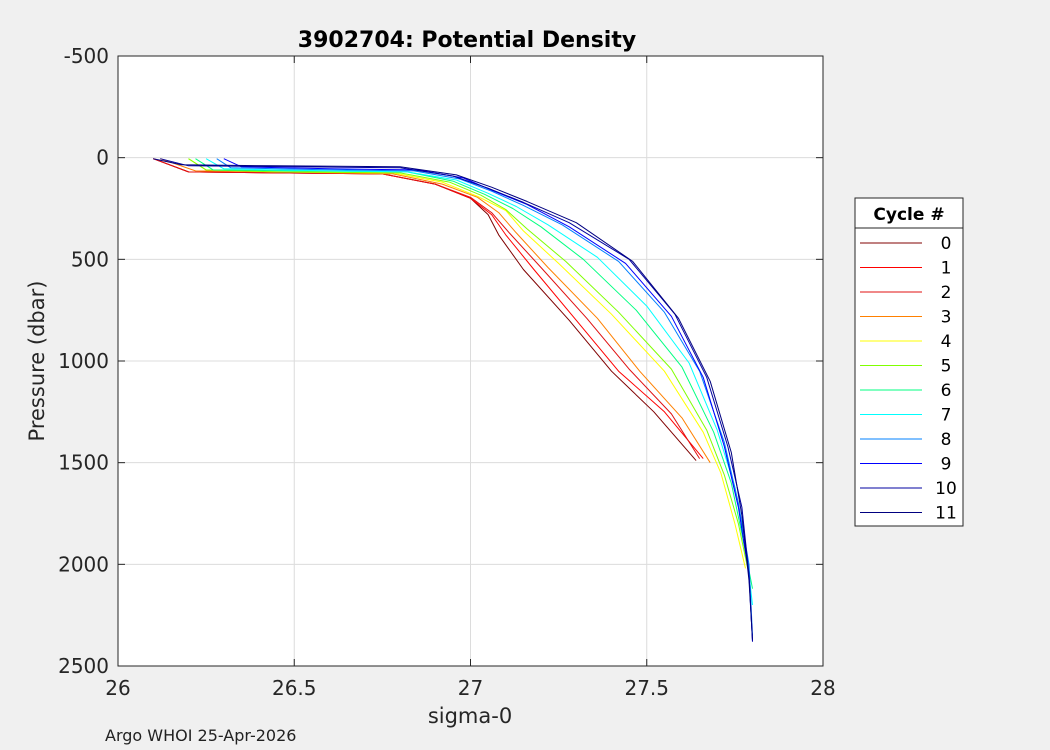  I want to click on y-tick-label: 0, so click(102, 158).